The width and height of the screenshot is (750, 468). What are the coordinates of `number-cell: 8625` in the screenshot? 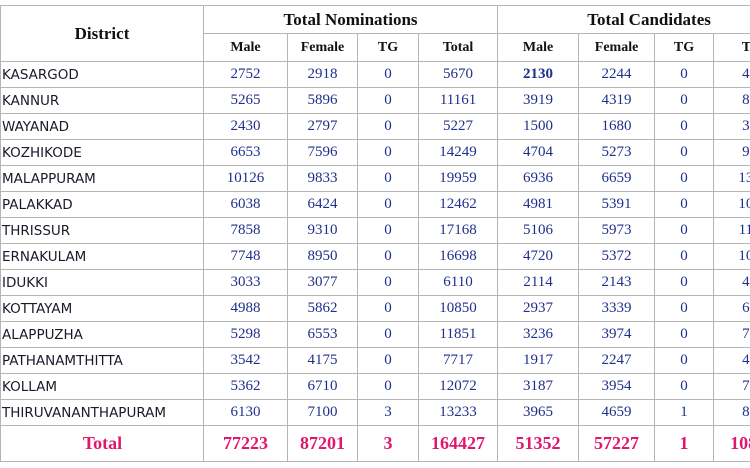 It's located at (731, 412).